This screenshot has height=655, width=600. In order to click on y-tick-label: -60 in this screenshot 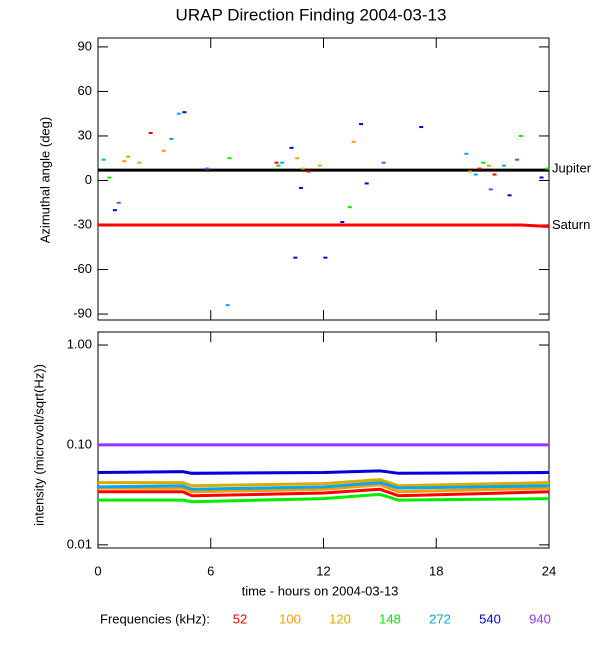, I will do `click(82, 268)`.